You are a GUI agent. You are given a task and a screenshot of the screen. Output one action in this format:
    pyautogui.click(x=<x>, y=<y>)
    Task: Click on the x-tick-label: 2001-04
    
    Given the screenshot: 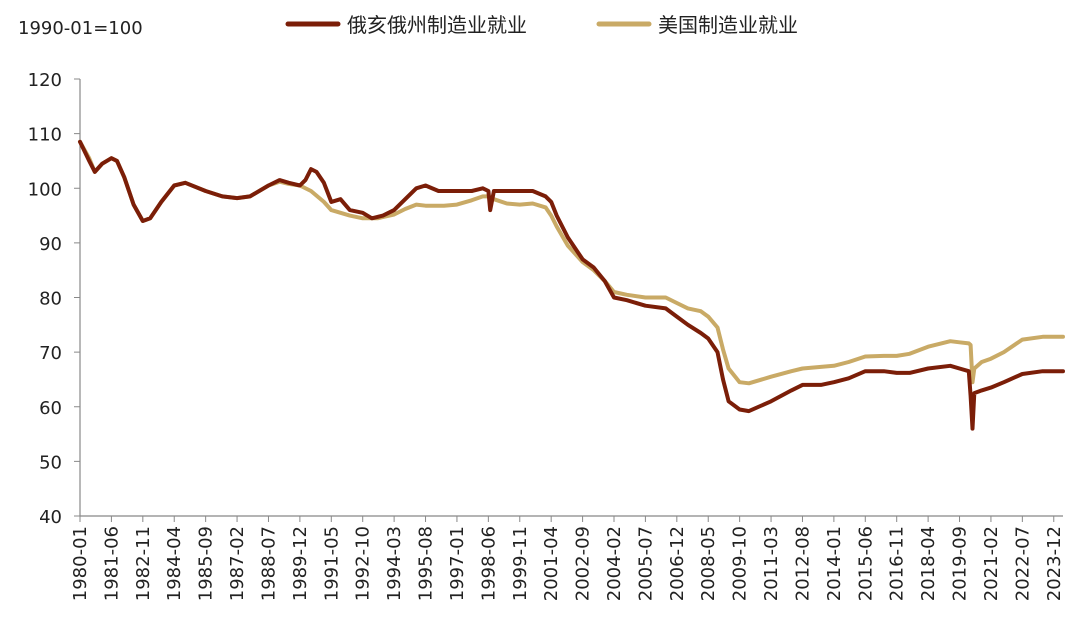 What is the action you would take?
    pyautogui.click(x=551, y=563)
    